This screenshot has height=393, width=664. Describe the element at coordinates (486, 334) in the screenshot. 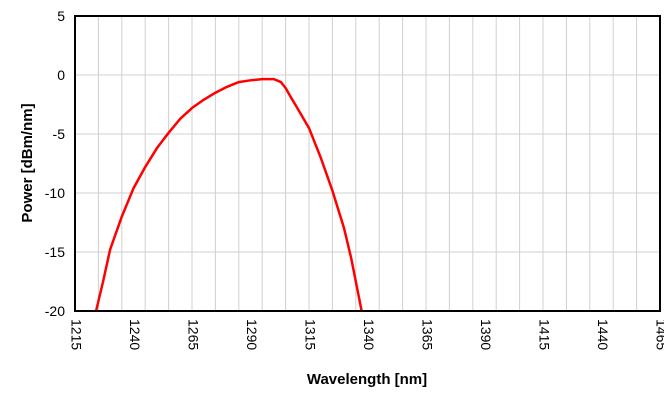

I see `x-tick-label: 1390` at that location.